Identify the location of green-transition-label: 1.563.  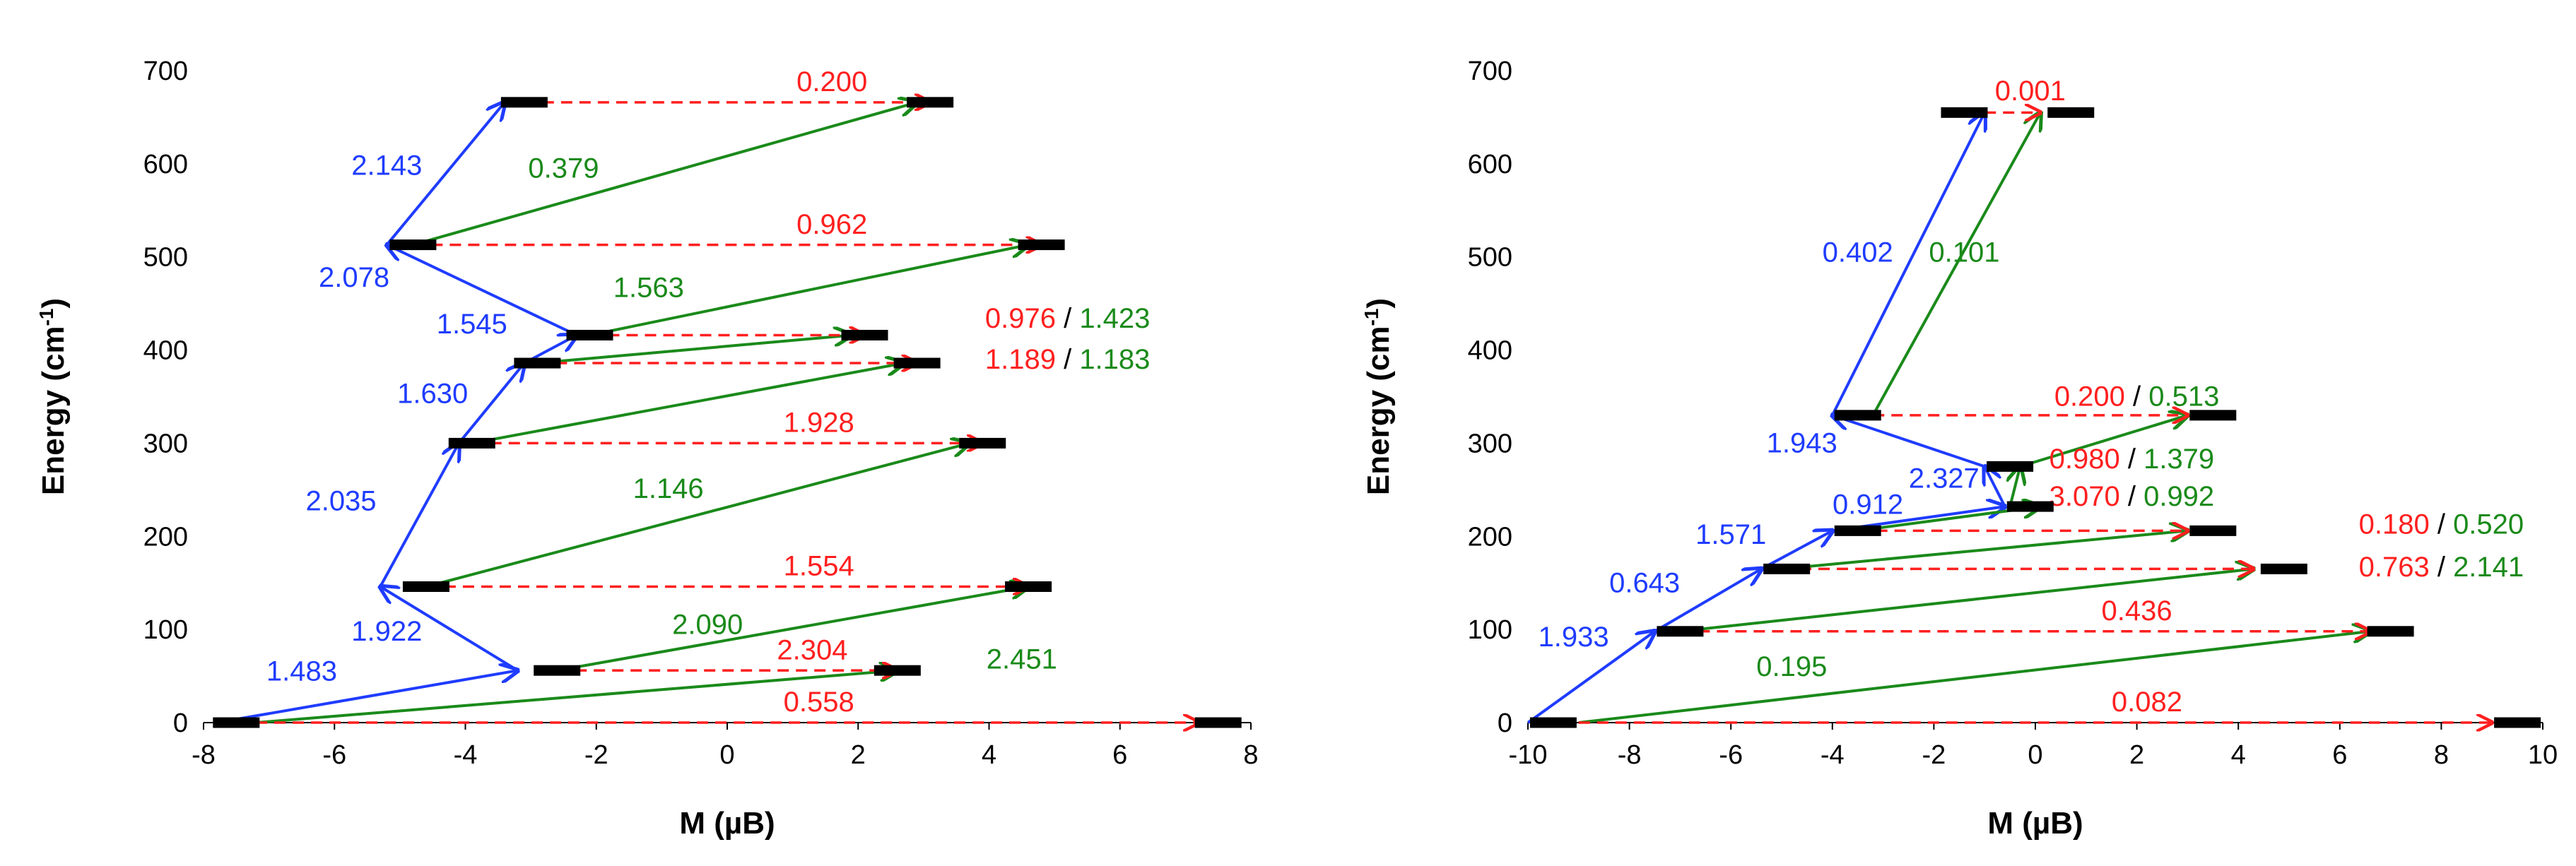
(648, 287).